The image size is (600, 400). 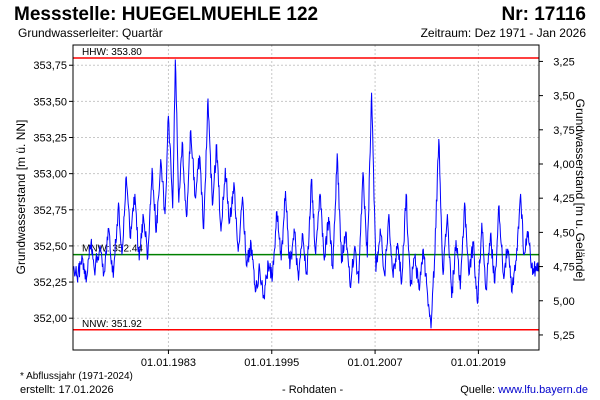 I want to click on y-tick-label: 353,50, so click(x=50, y=102).